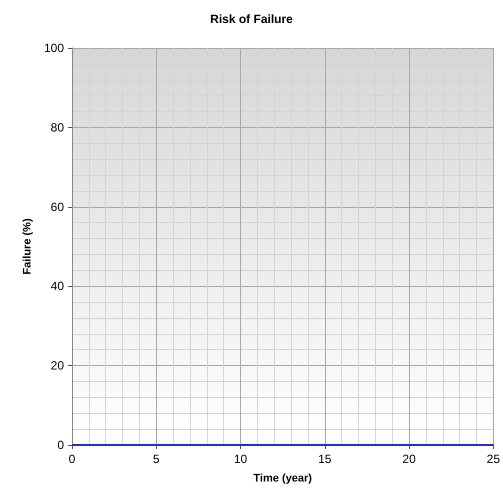 Image resolution: width=503 pixels, height=501 pixels. What do you see at coordinates (325, 459) in the screenshot?
I see `x-tick-label: 15` at bounding box center [325, 459].